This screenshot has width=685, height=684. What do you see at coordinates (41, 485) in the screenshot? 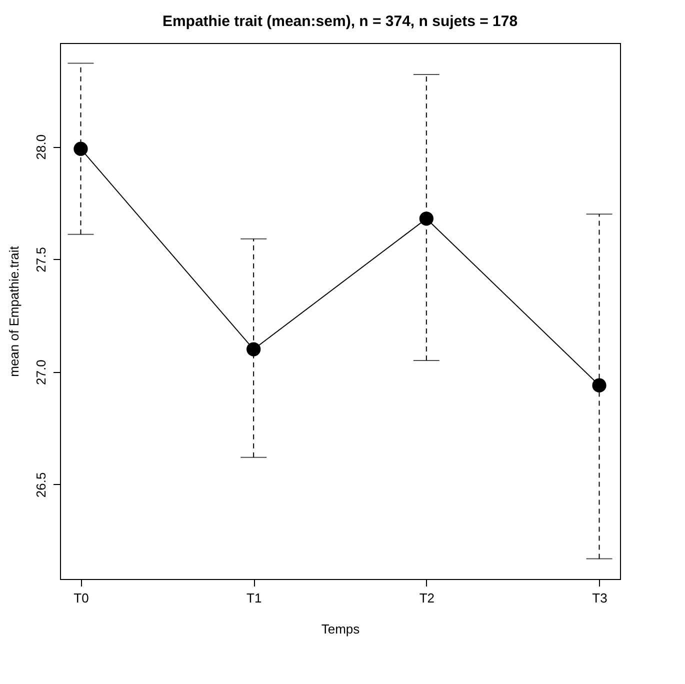
I see `y-tick-label: 26.5` at bounding box center [41, 485].